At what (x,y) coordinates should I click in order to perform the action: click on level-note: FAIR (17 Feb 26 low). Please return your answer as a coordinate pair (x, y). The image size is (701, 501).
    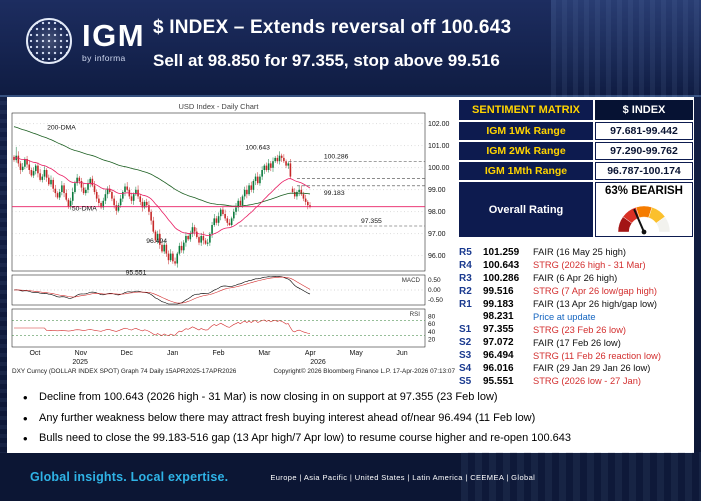
    Looking at the image, I should click on (577, 342).